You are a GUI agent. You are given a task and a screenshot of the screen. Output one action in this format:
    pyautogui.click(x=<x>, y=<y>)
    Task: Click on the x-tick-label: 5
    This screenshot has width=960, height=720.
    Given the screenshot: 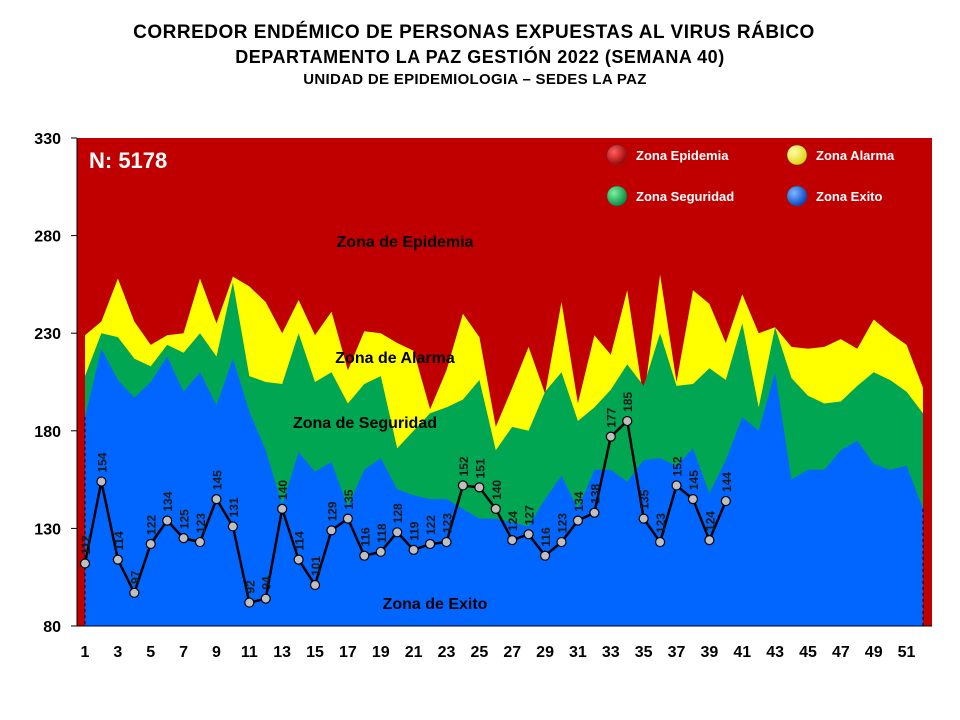 What is the action you would take?
    pyautogui.click(x=150, y=652)
    